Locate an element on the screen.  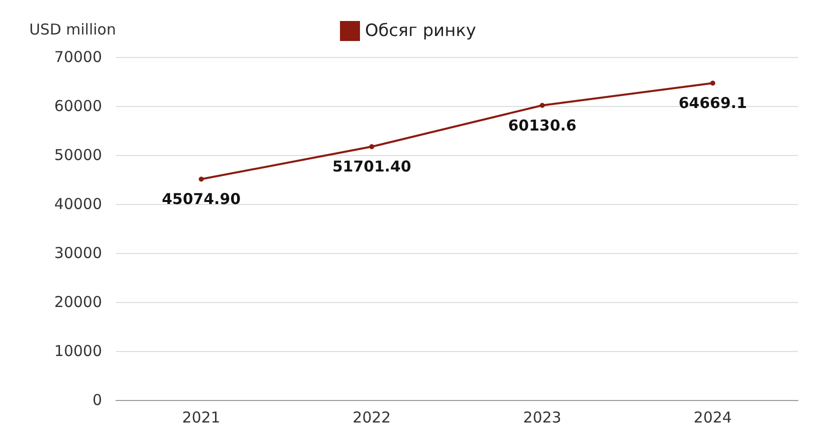
data-label: 60130.6 is located at coordinates (542, 125).